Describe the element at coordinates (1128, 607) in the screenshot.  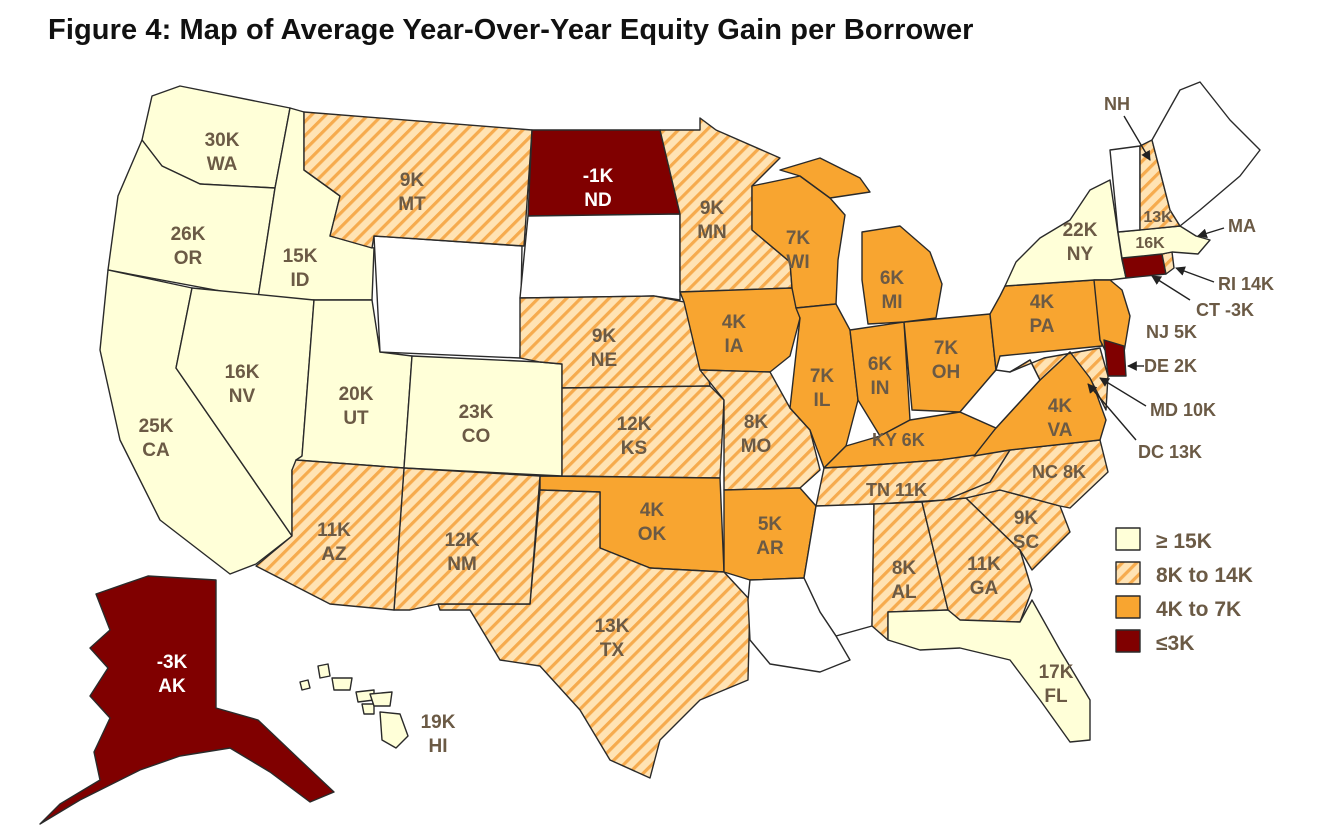
I see `legend-swatch-4to7k` at that location.